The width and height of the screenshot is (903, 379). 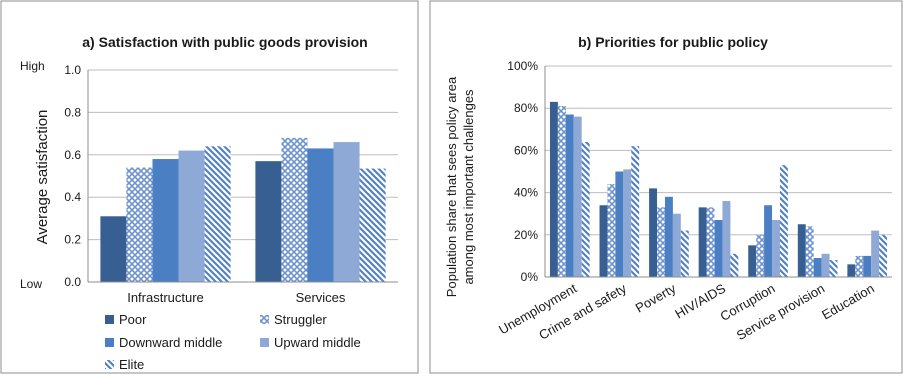 What do you see at coordinates (72, 155) in the screenshot?
I see `chart-a-ytick-label: 0.6` at bounding box center [72, 155].